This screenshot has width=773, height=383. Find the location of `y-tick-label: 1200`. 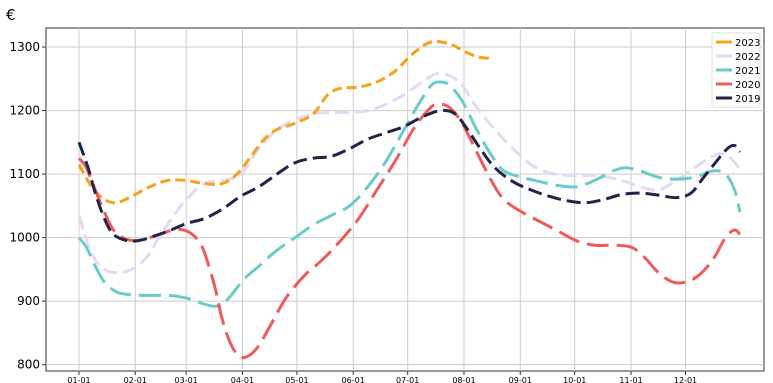

y-tick-label: 1200 is located at coordinates (24, 111).